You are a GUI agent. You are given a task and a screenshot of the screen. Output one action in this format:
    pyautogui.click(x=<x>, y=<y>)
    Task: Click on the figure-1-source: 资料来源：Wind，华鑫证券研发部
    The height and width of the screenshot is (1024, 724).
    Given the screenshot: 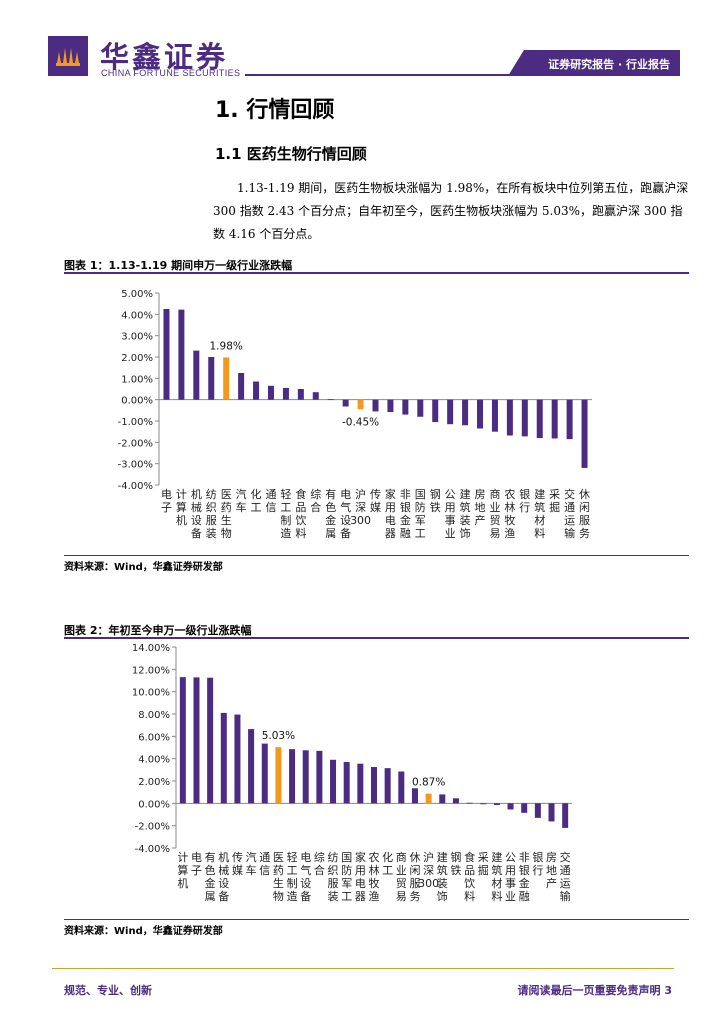 What is the action you would take?
    pyautogui.click(x=143, y=567)
    